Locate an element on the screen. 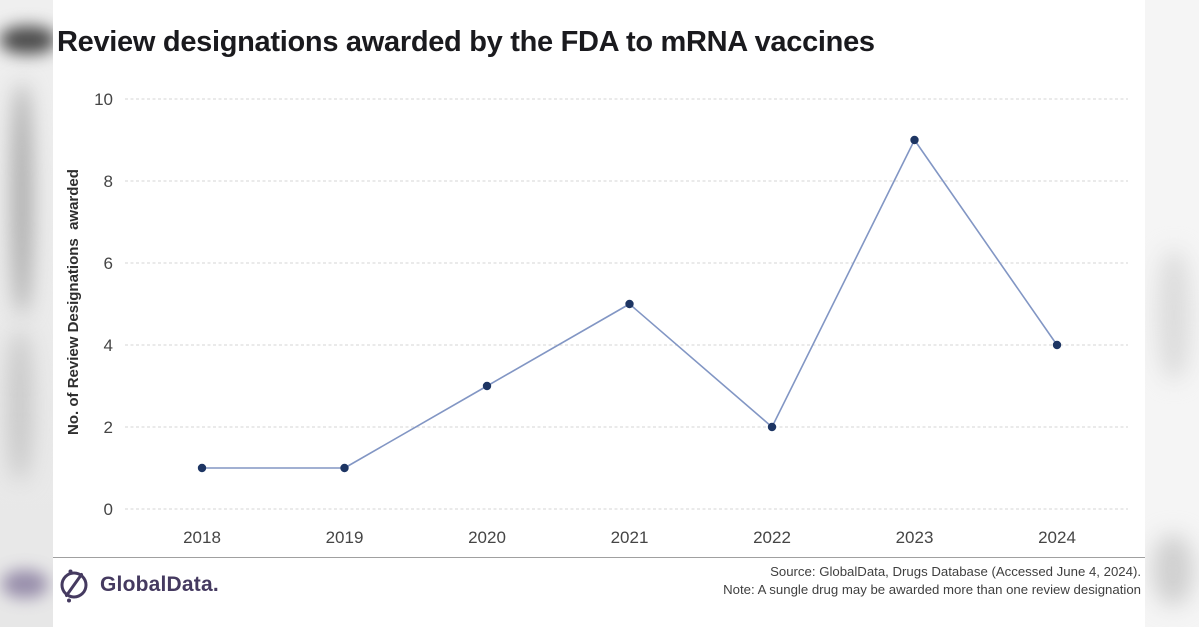 The height and width of the screenshot is (627, 1199). y-tick-label: 4 is located at coordinates (108, 345).